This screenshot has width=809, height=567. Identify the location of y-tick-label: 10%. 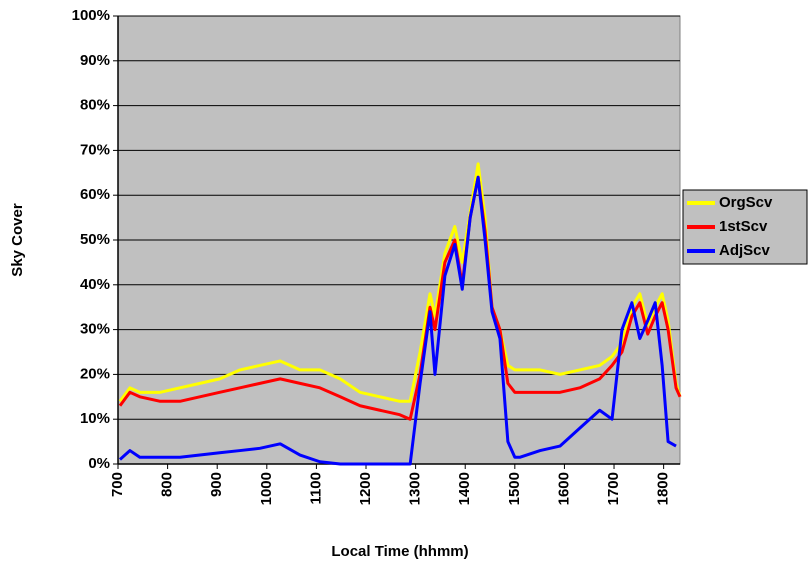
(95, 418).